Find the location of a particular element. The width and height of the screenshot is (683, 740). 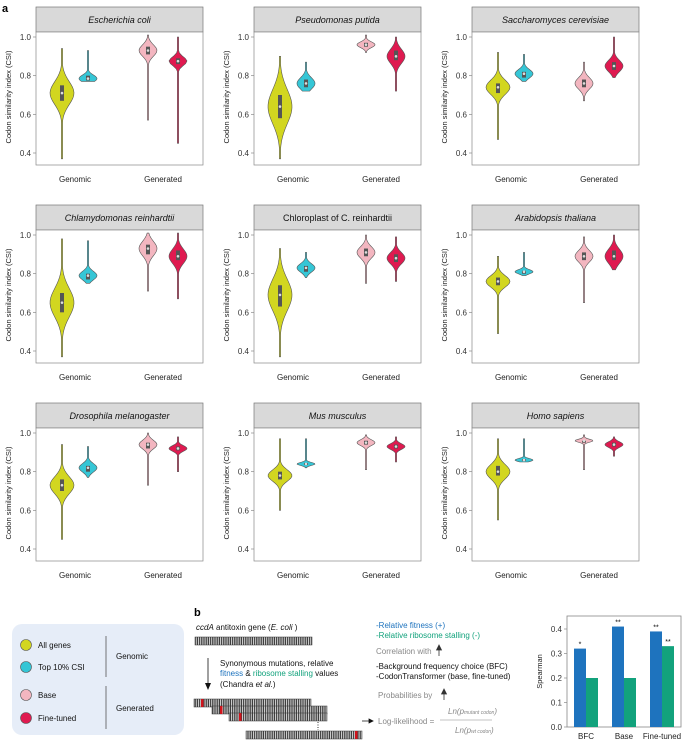

log-likelihood-label: Log-likelihood = is located at coordinates (406, 721).